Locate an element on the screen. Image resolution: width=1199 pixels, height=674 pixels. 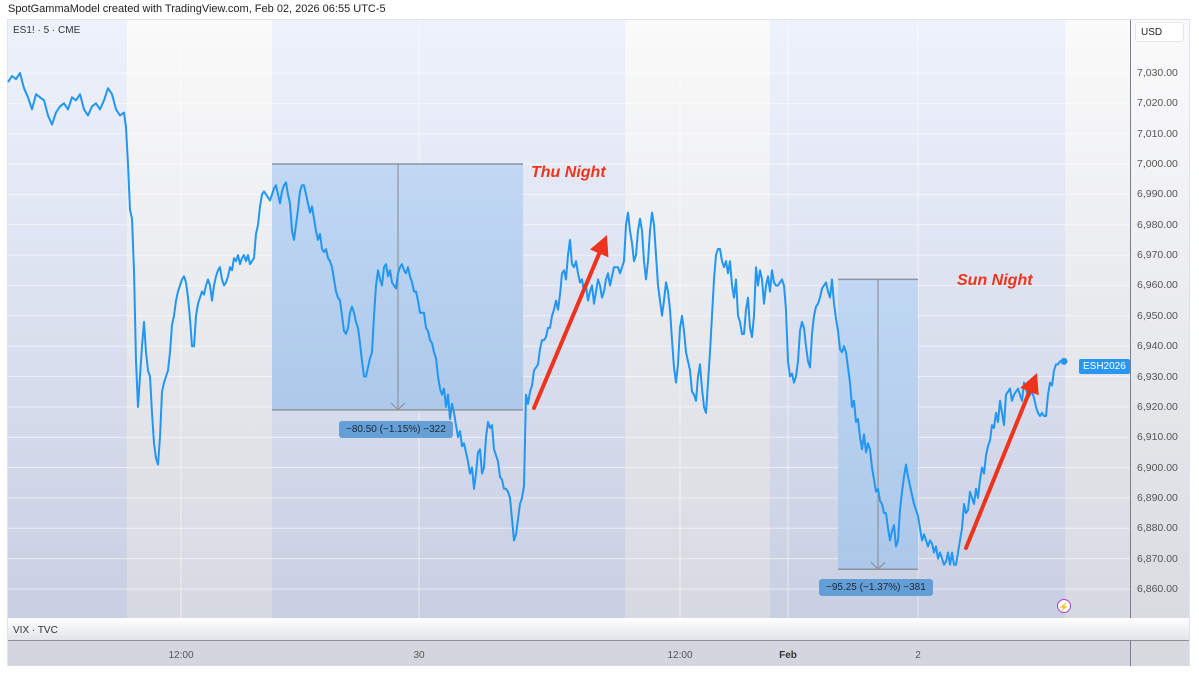
price-tick-label: 6,950.00 is located at coordinates (1157, 315).